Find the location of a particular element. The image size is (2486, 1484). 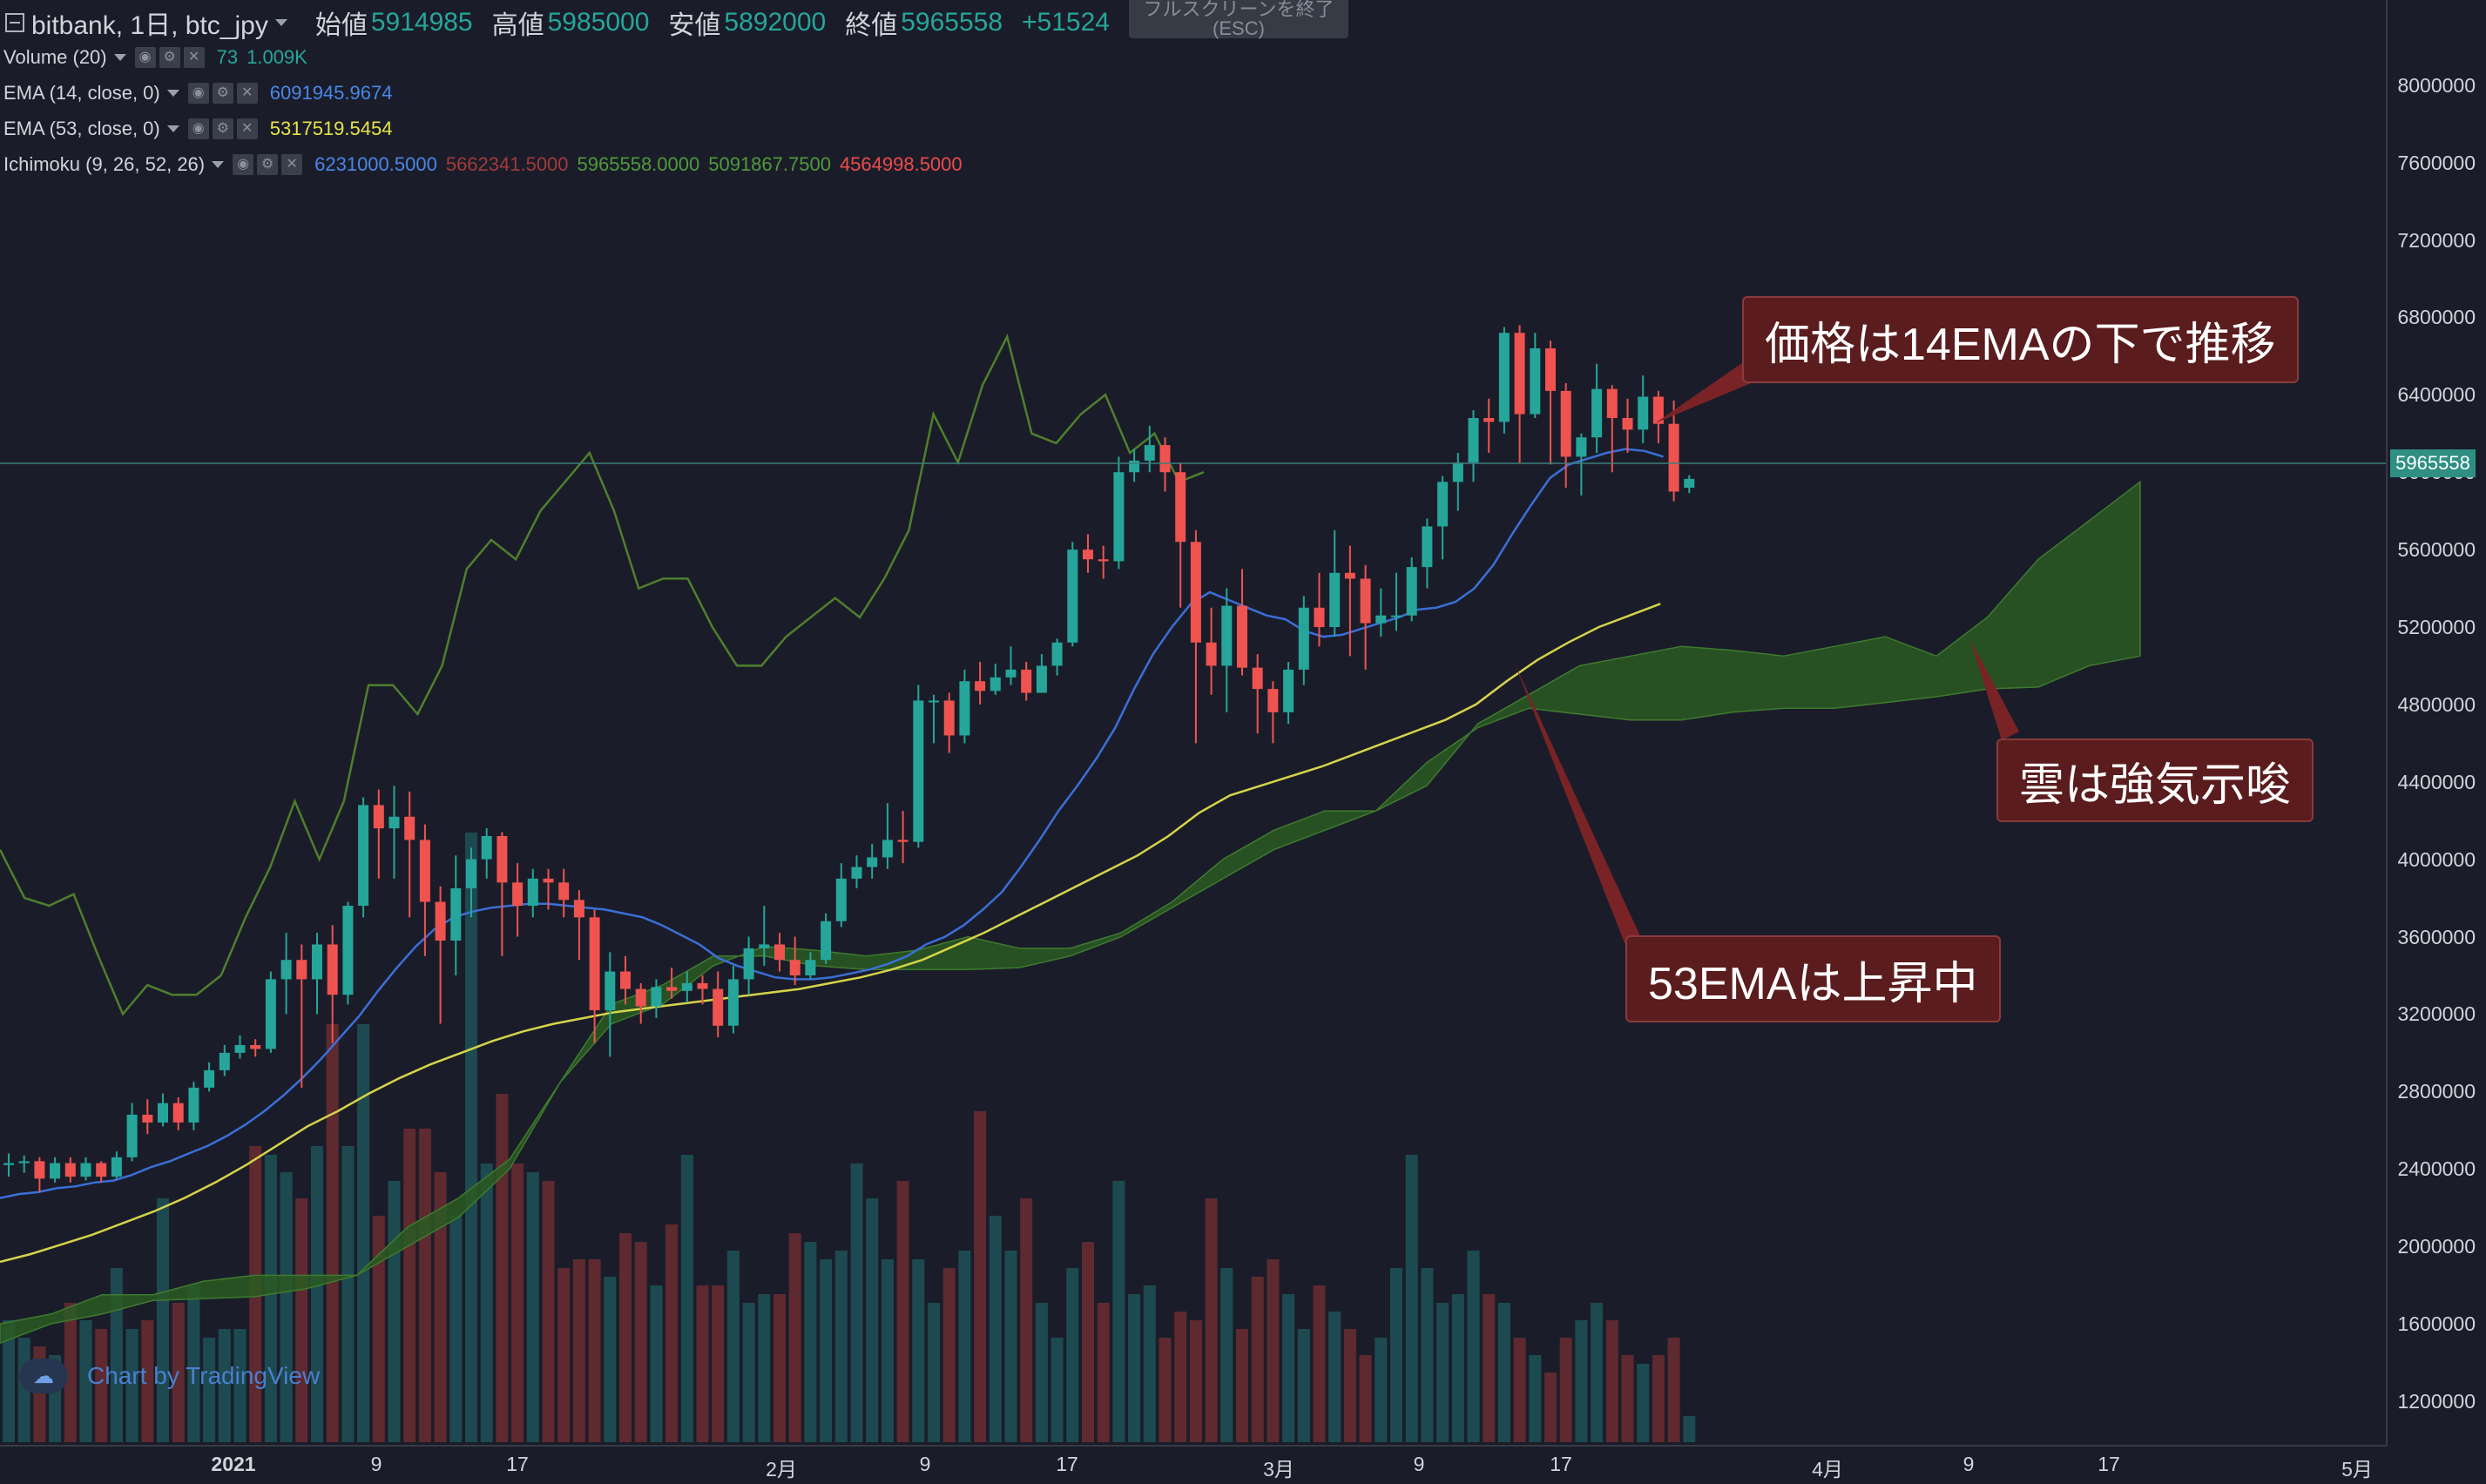

y-tick-label: 2000000 is located at coordinates (2436, 1246).